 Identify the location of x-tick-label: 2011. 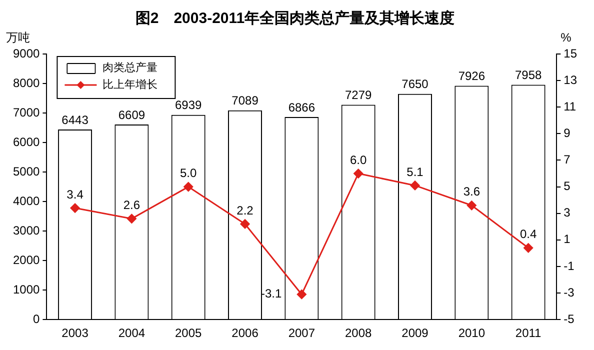
(528, 333).